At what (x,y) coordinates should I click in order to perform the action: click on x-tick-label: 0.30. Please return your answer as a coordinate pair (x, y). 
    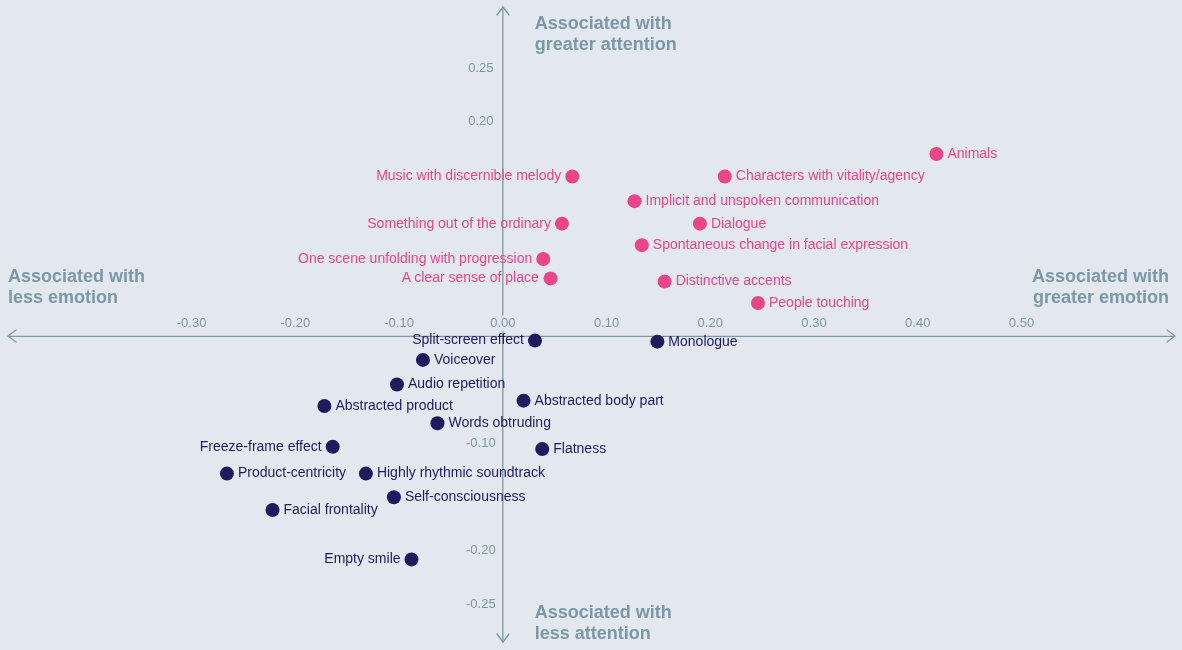
    Looking at the image, I should click on (814, 322).